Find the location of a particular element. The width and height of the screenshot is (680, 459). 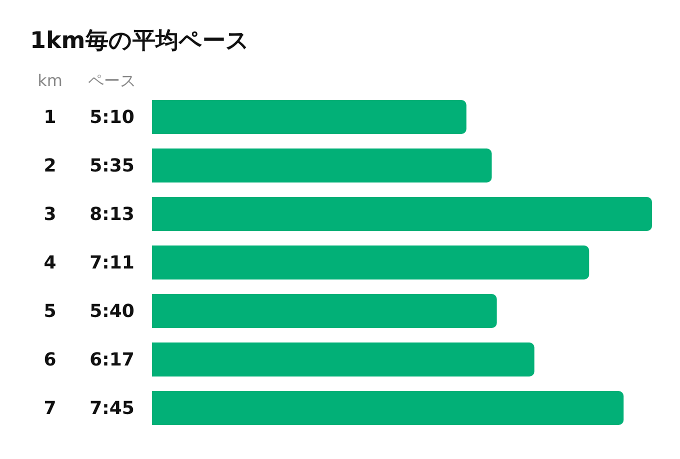

data-label: 5:40 is located at coordinates (112, 311).